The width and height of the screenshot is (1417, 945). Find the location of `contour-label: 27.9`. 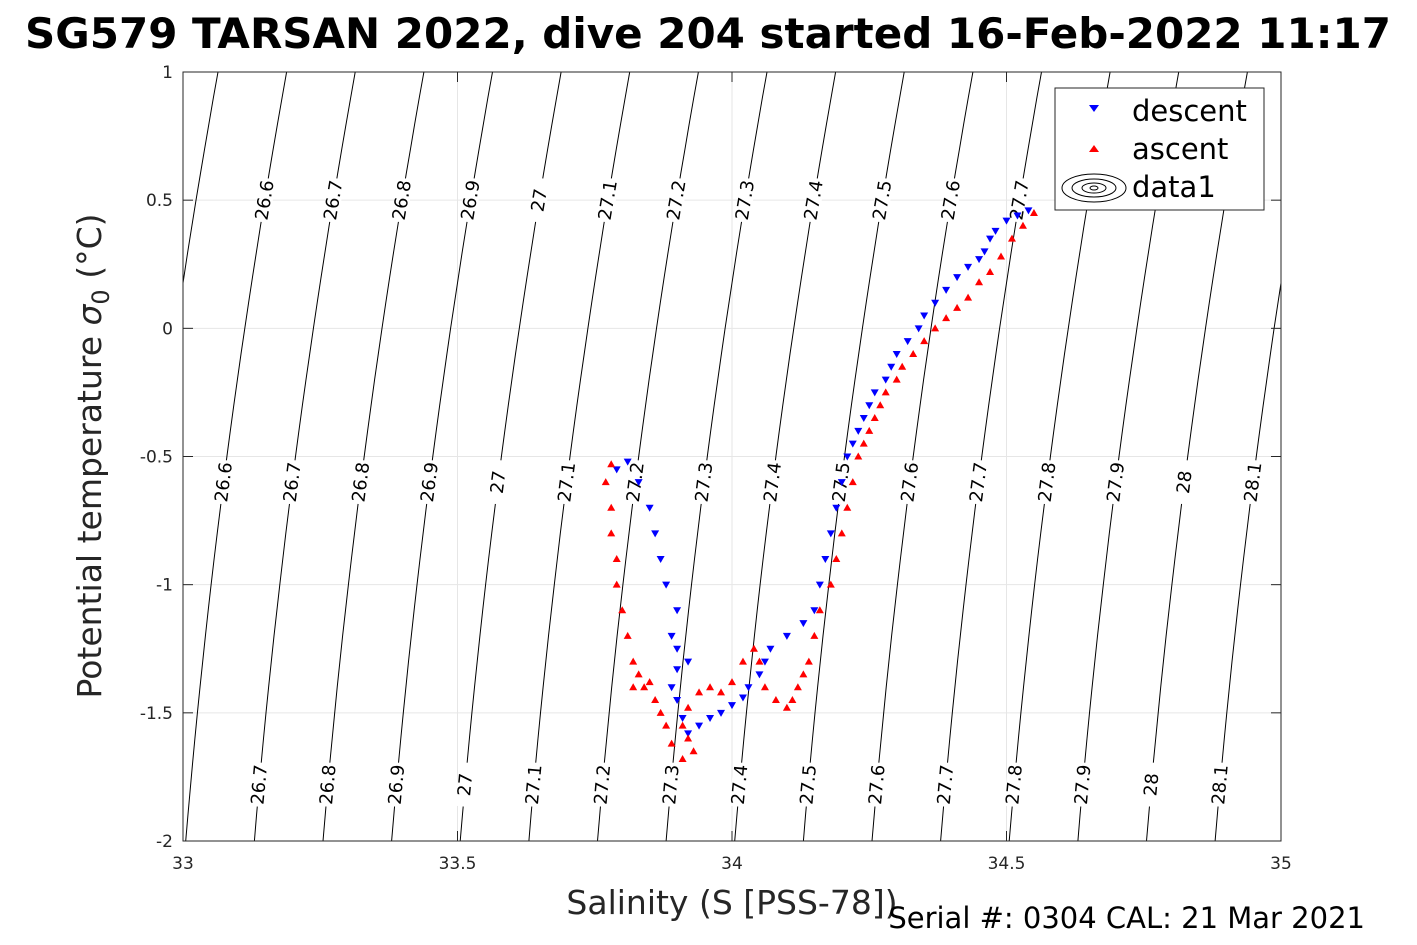

contour-label: 27.9 is located at coordinates (1116, 482).